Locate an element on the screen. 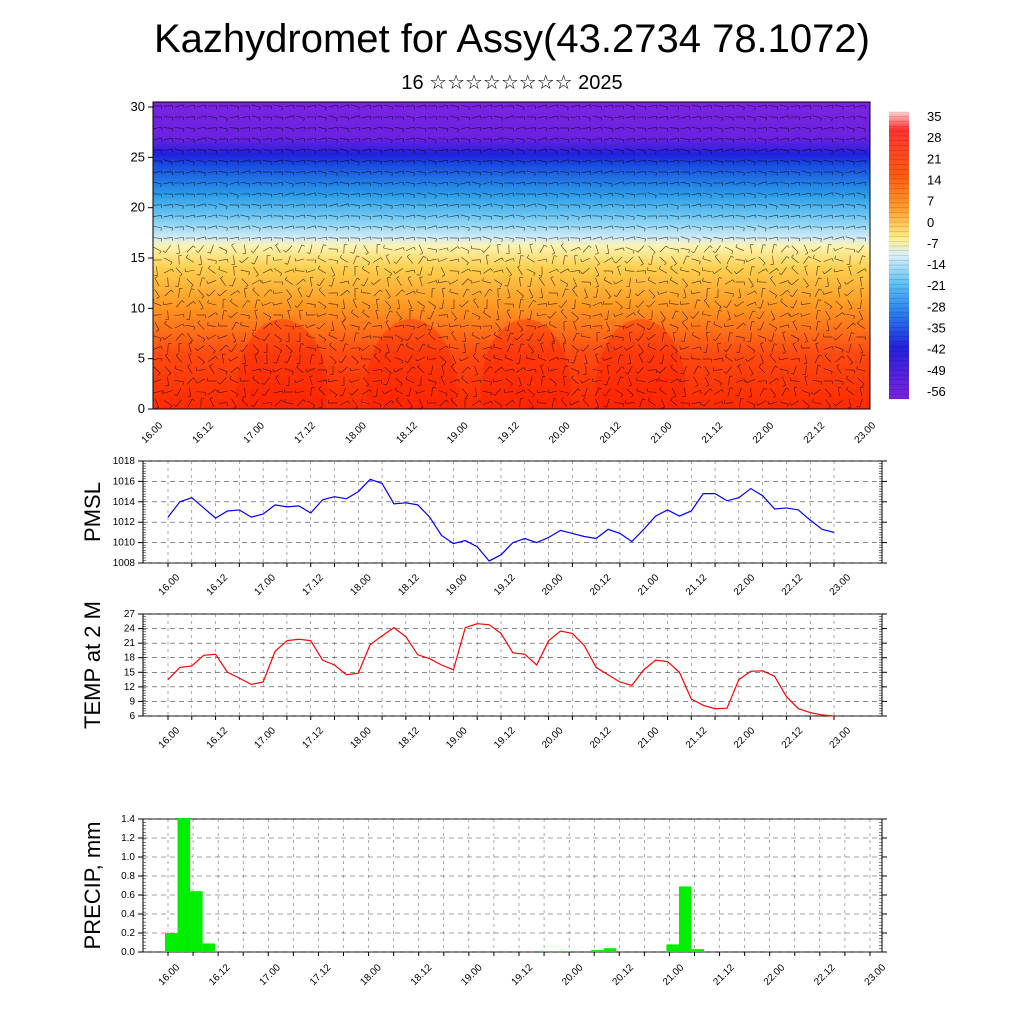 Image resolution: width=1024 pixels, height=1024 pixels. time-tick-label: 17.00 is located at coordinates (271, 975).